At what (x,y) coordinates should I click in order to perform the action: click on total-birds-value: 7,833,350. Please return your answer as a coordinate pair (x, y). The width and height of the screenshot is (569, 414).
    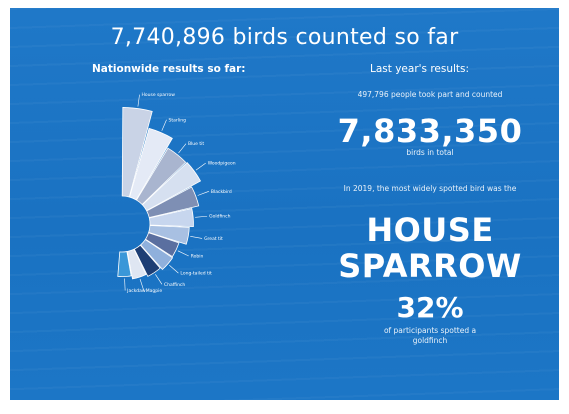
    Looking at the image, I should click on (430, 131).